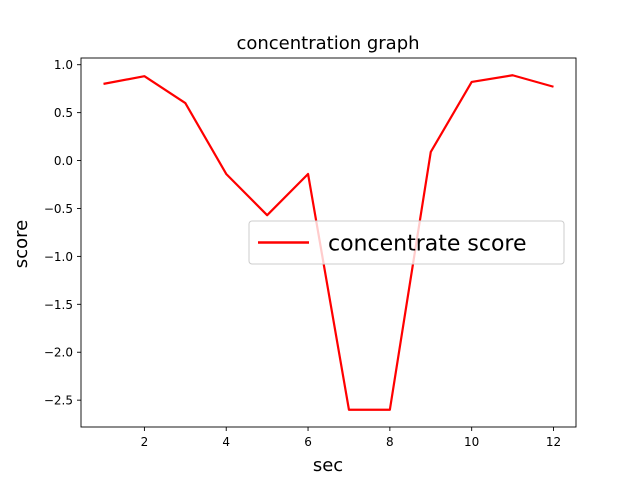 Image resolution: width=640 pixels, height=480 pixels. I want to click on legend-box, so click(406, 242).